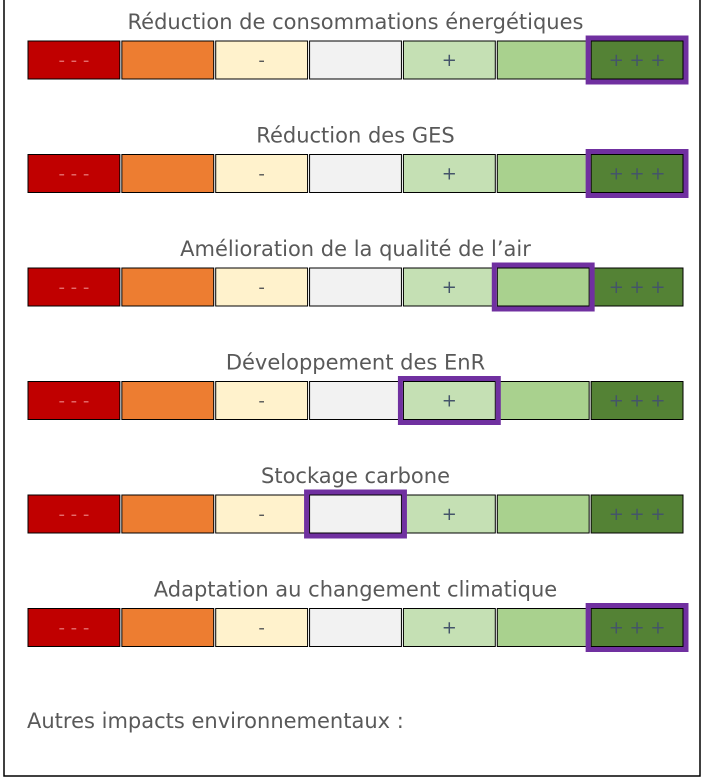  I want to click on footer-label: Autres impacts environnementaux :, so click(215, 721).